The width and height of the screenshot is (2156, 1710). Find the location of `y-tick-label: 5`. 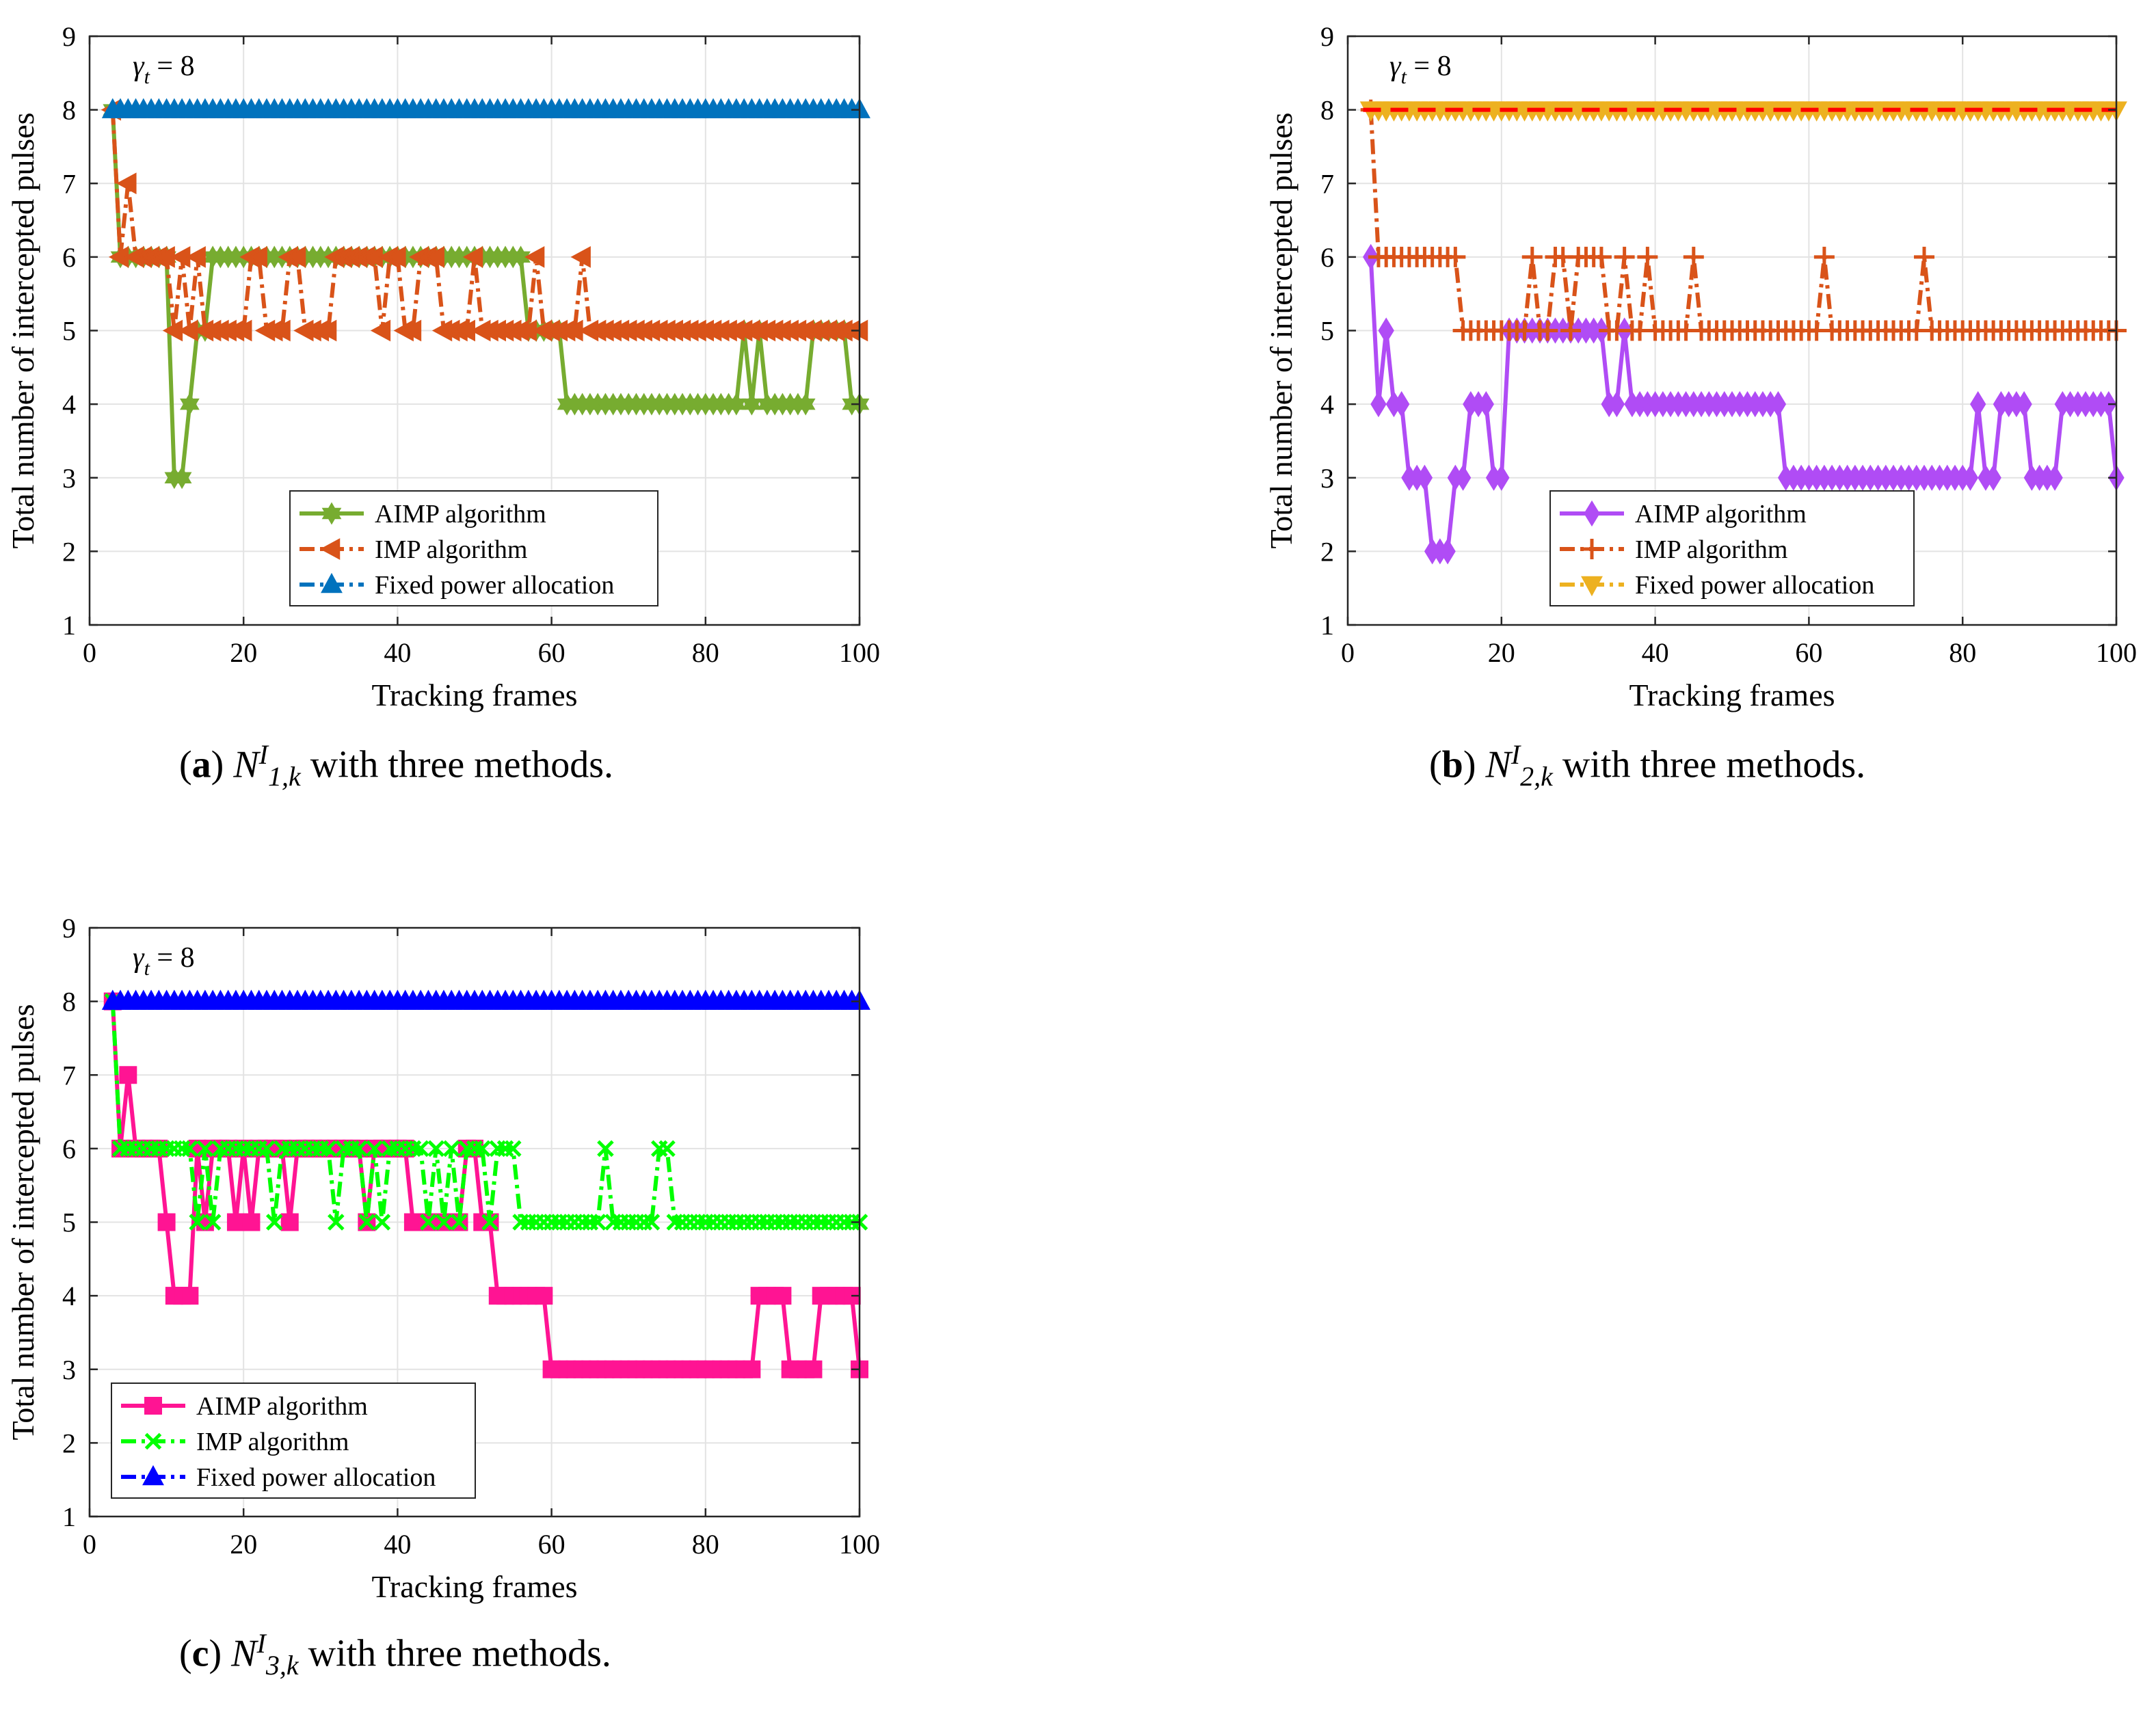

y-tick-label: 5 is located at coordinates (1327, 331).